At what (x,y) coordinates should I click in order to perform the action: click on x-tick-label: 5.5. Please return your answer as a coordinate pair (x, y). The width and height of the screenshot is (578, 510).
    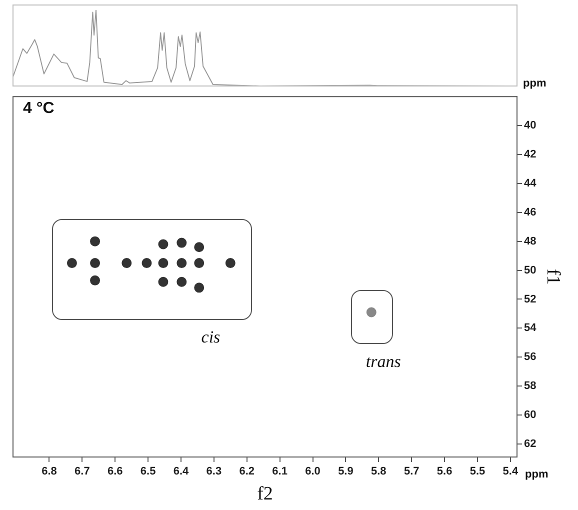
    Looking at the image, I should click on (478, 472).